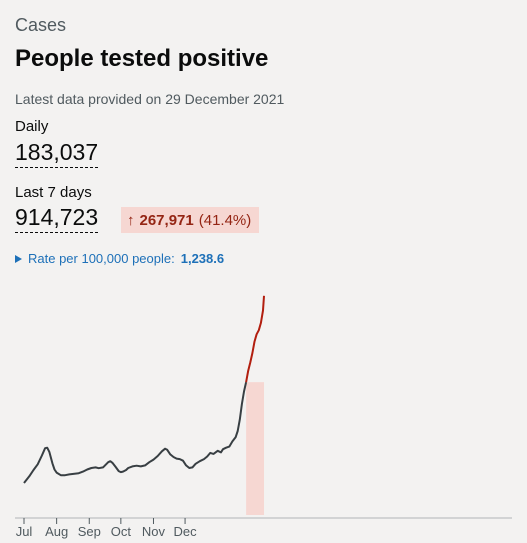  I want to click on cases-line, so click(135, 432).